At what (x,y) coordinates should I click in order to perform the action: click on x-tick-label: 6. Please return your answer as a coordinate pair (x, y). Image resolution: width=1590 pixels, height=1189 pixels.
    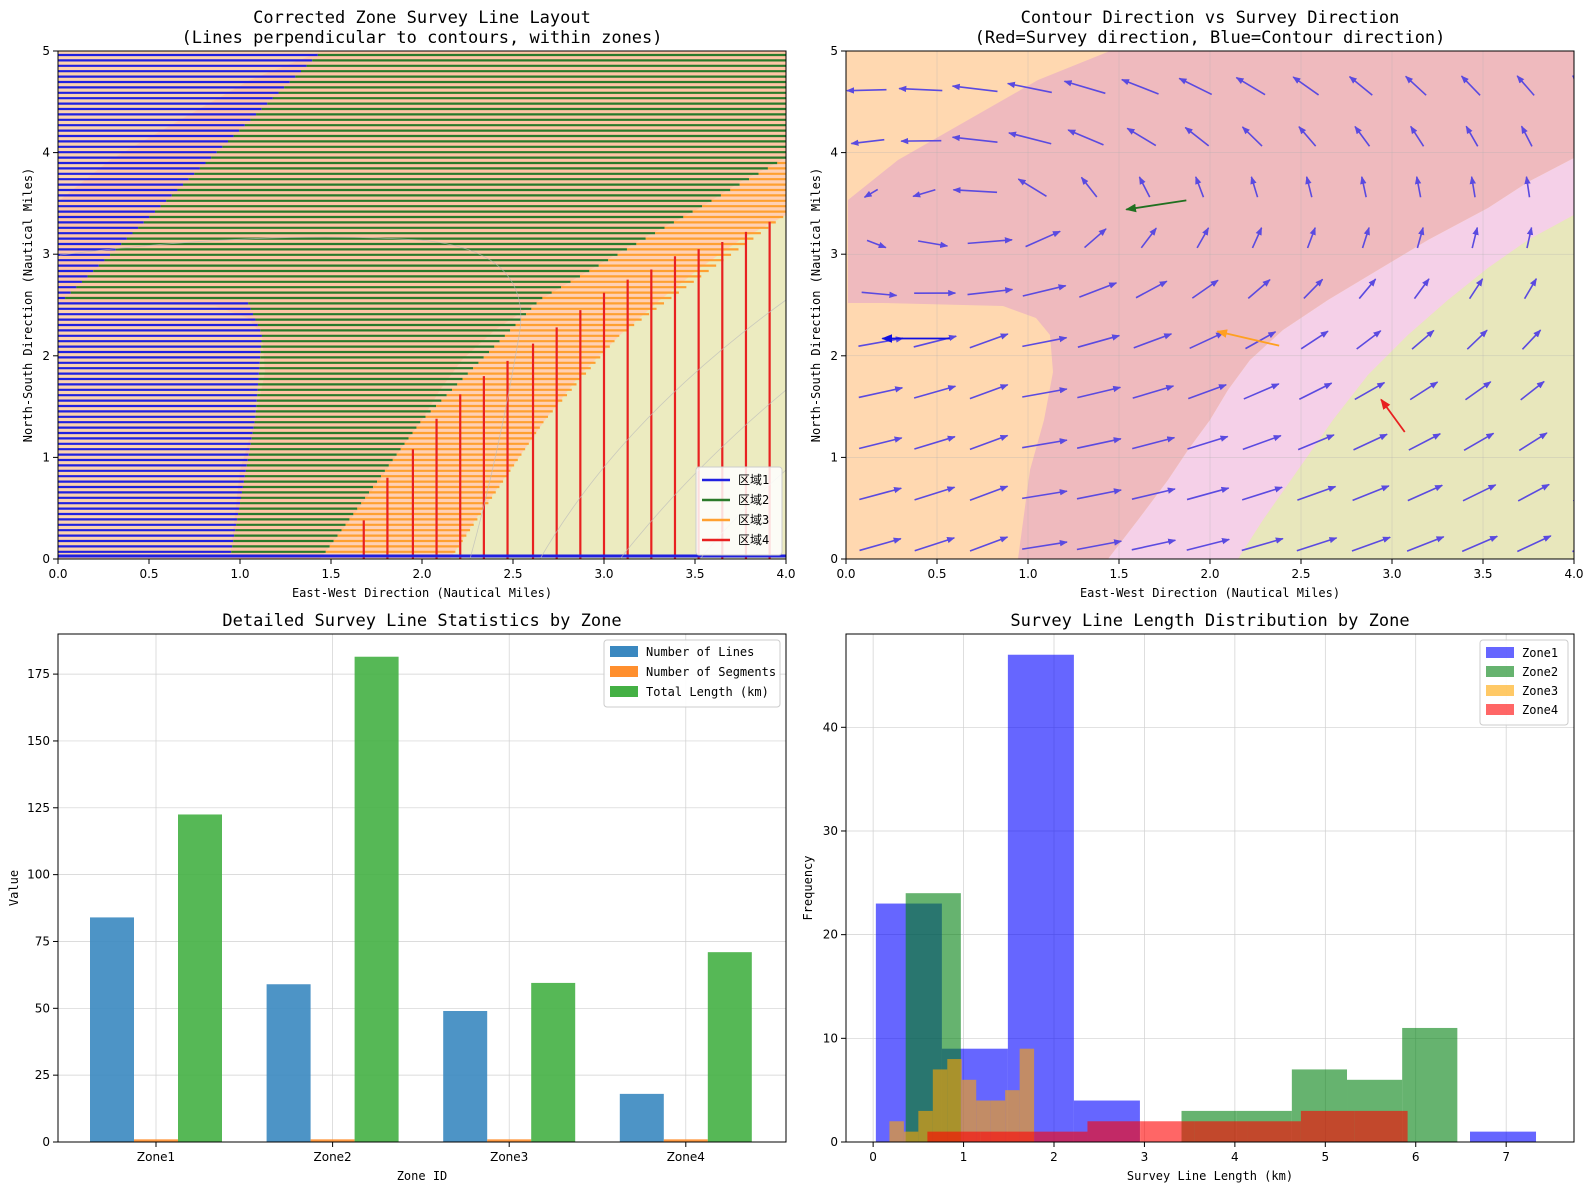
    Looking at the image, I should click on (1416, 1157).